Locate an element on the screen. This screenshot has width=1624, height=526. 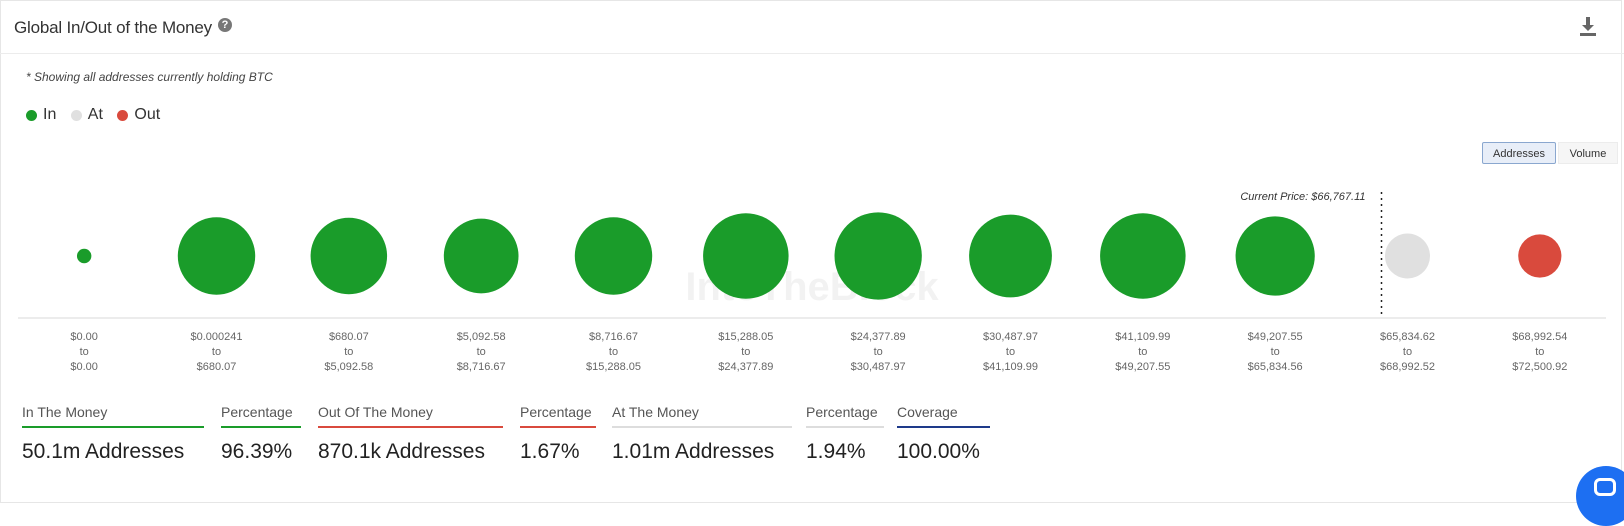
legend-label-out: Out is located at coordinates (147, 114).